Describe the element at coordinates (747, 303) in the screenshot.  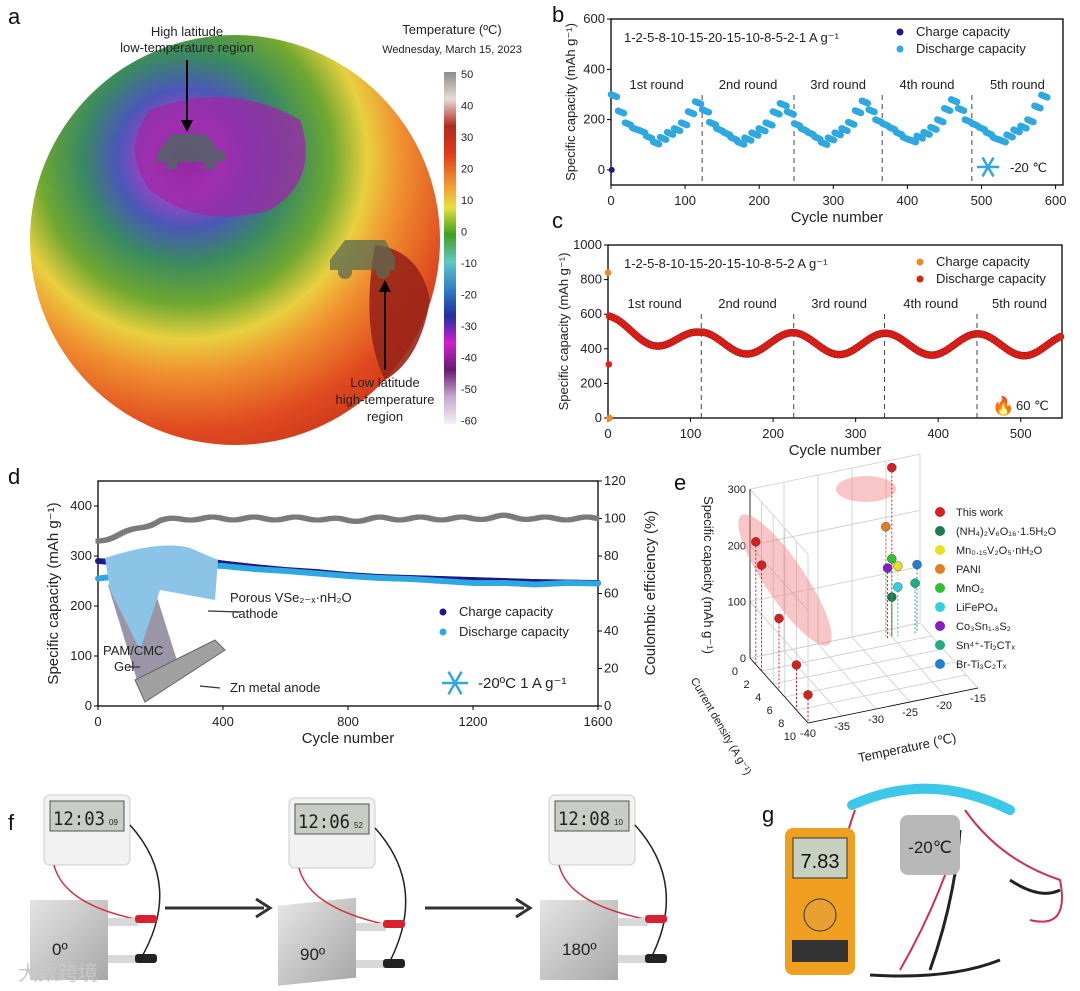
I see `round-label: 2nd round` at that location.